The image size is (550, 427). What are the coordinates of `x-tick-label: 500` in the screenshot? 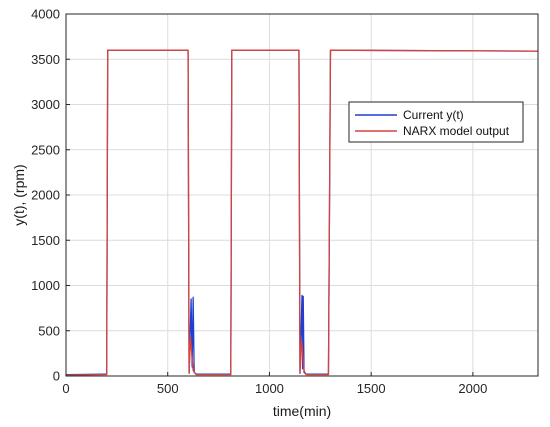 It's located at (168, 388).